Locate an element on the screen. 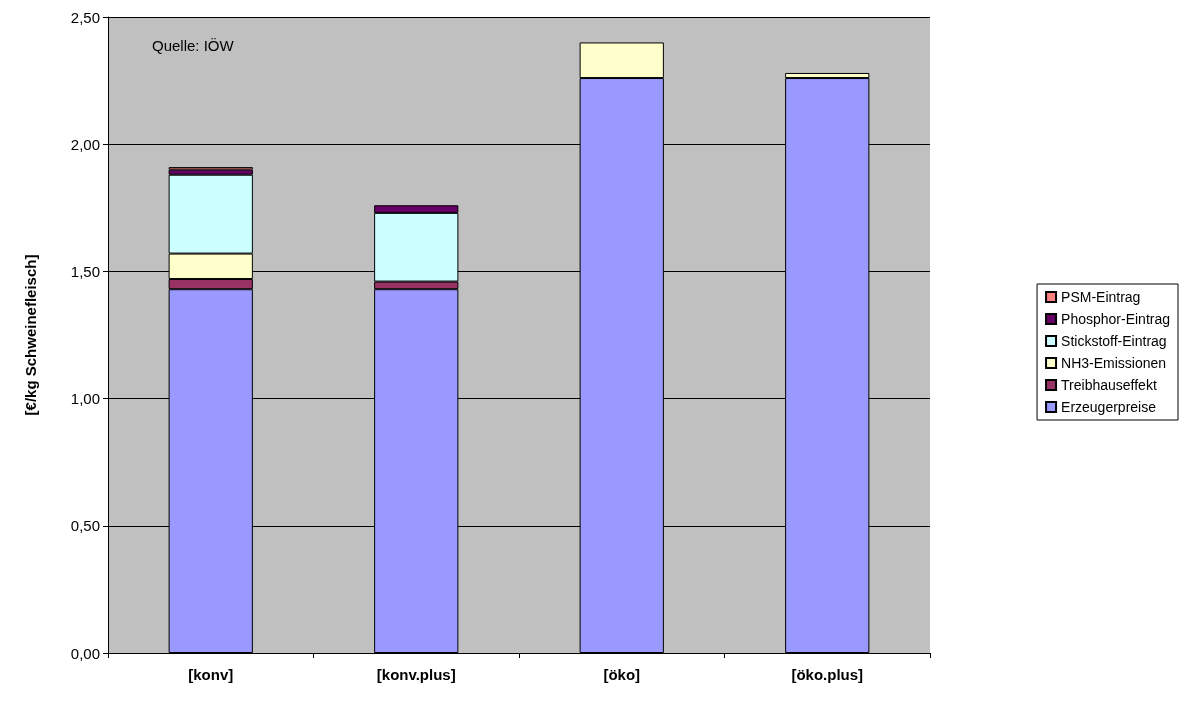  x-tick-label: [konv.plus] is located at coordinates (416, 674).